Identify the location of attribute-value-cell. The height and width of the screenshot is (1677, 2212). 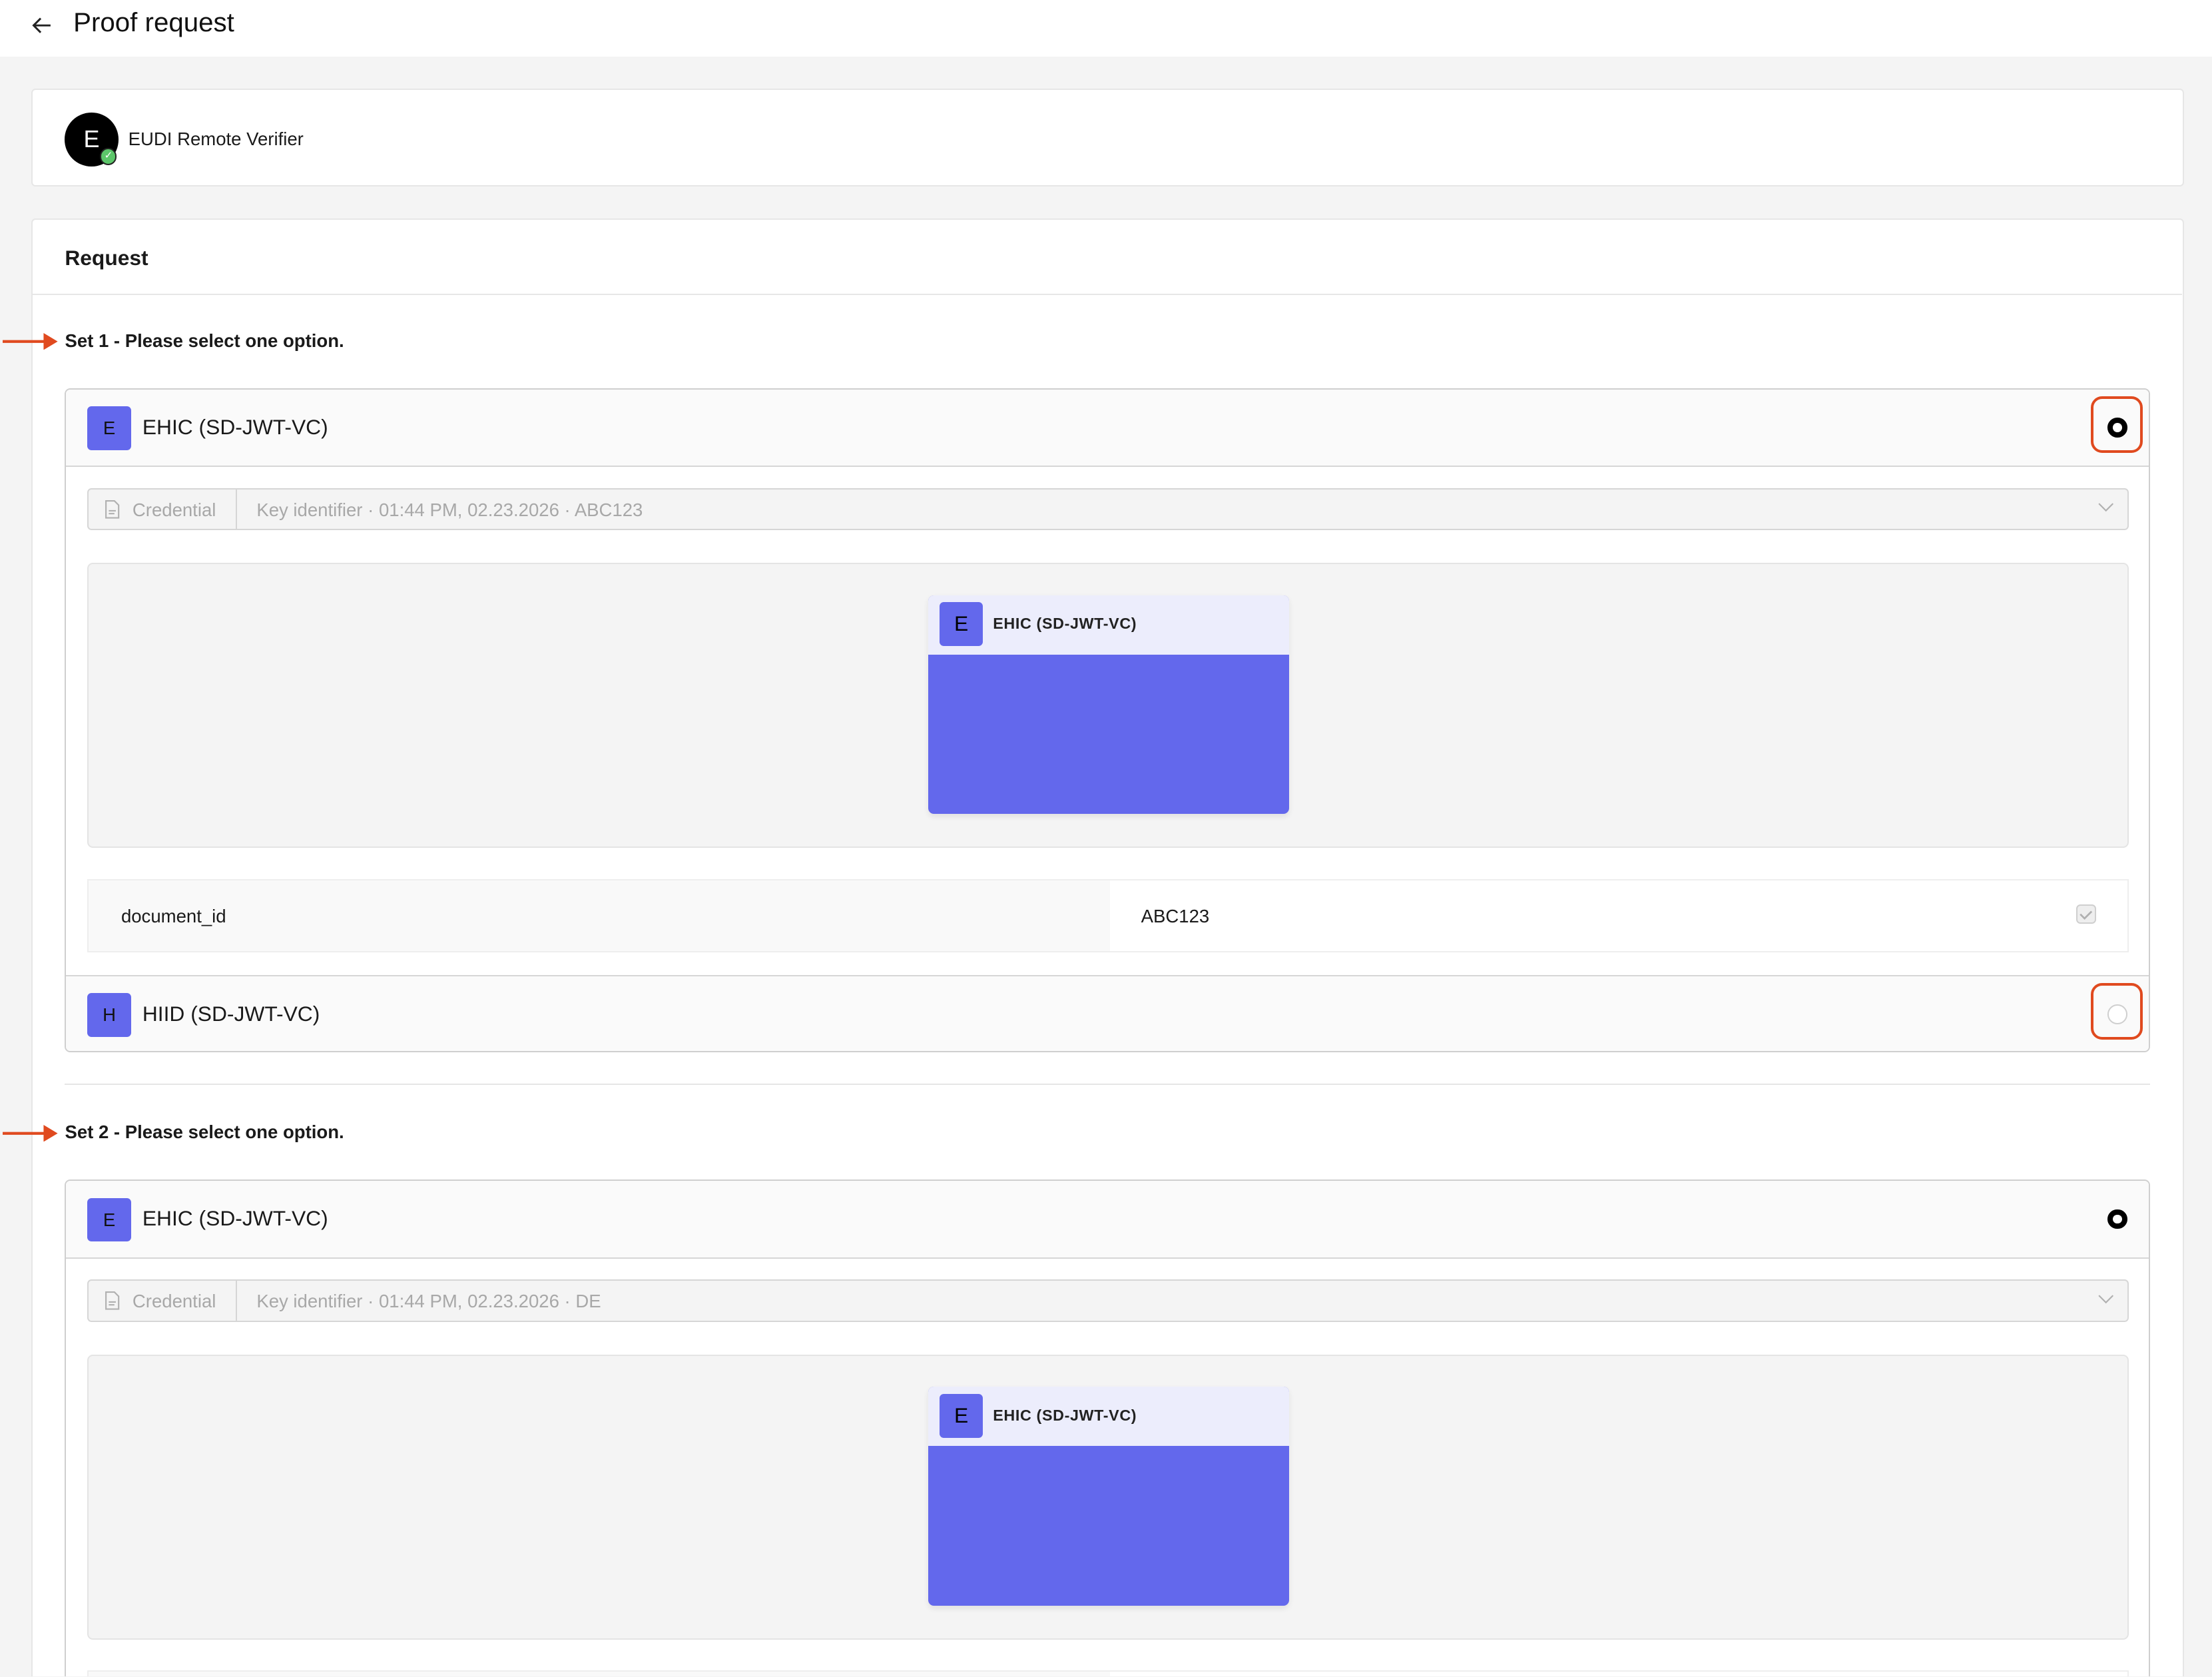
(1619, 1674).